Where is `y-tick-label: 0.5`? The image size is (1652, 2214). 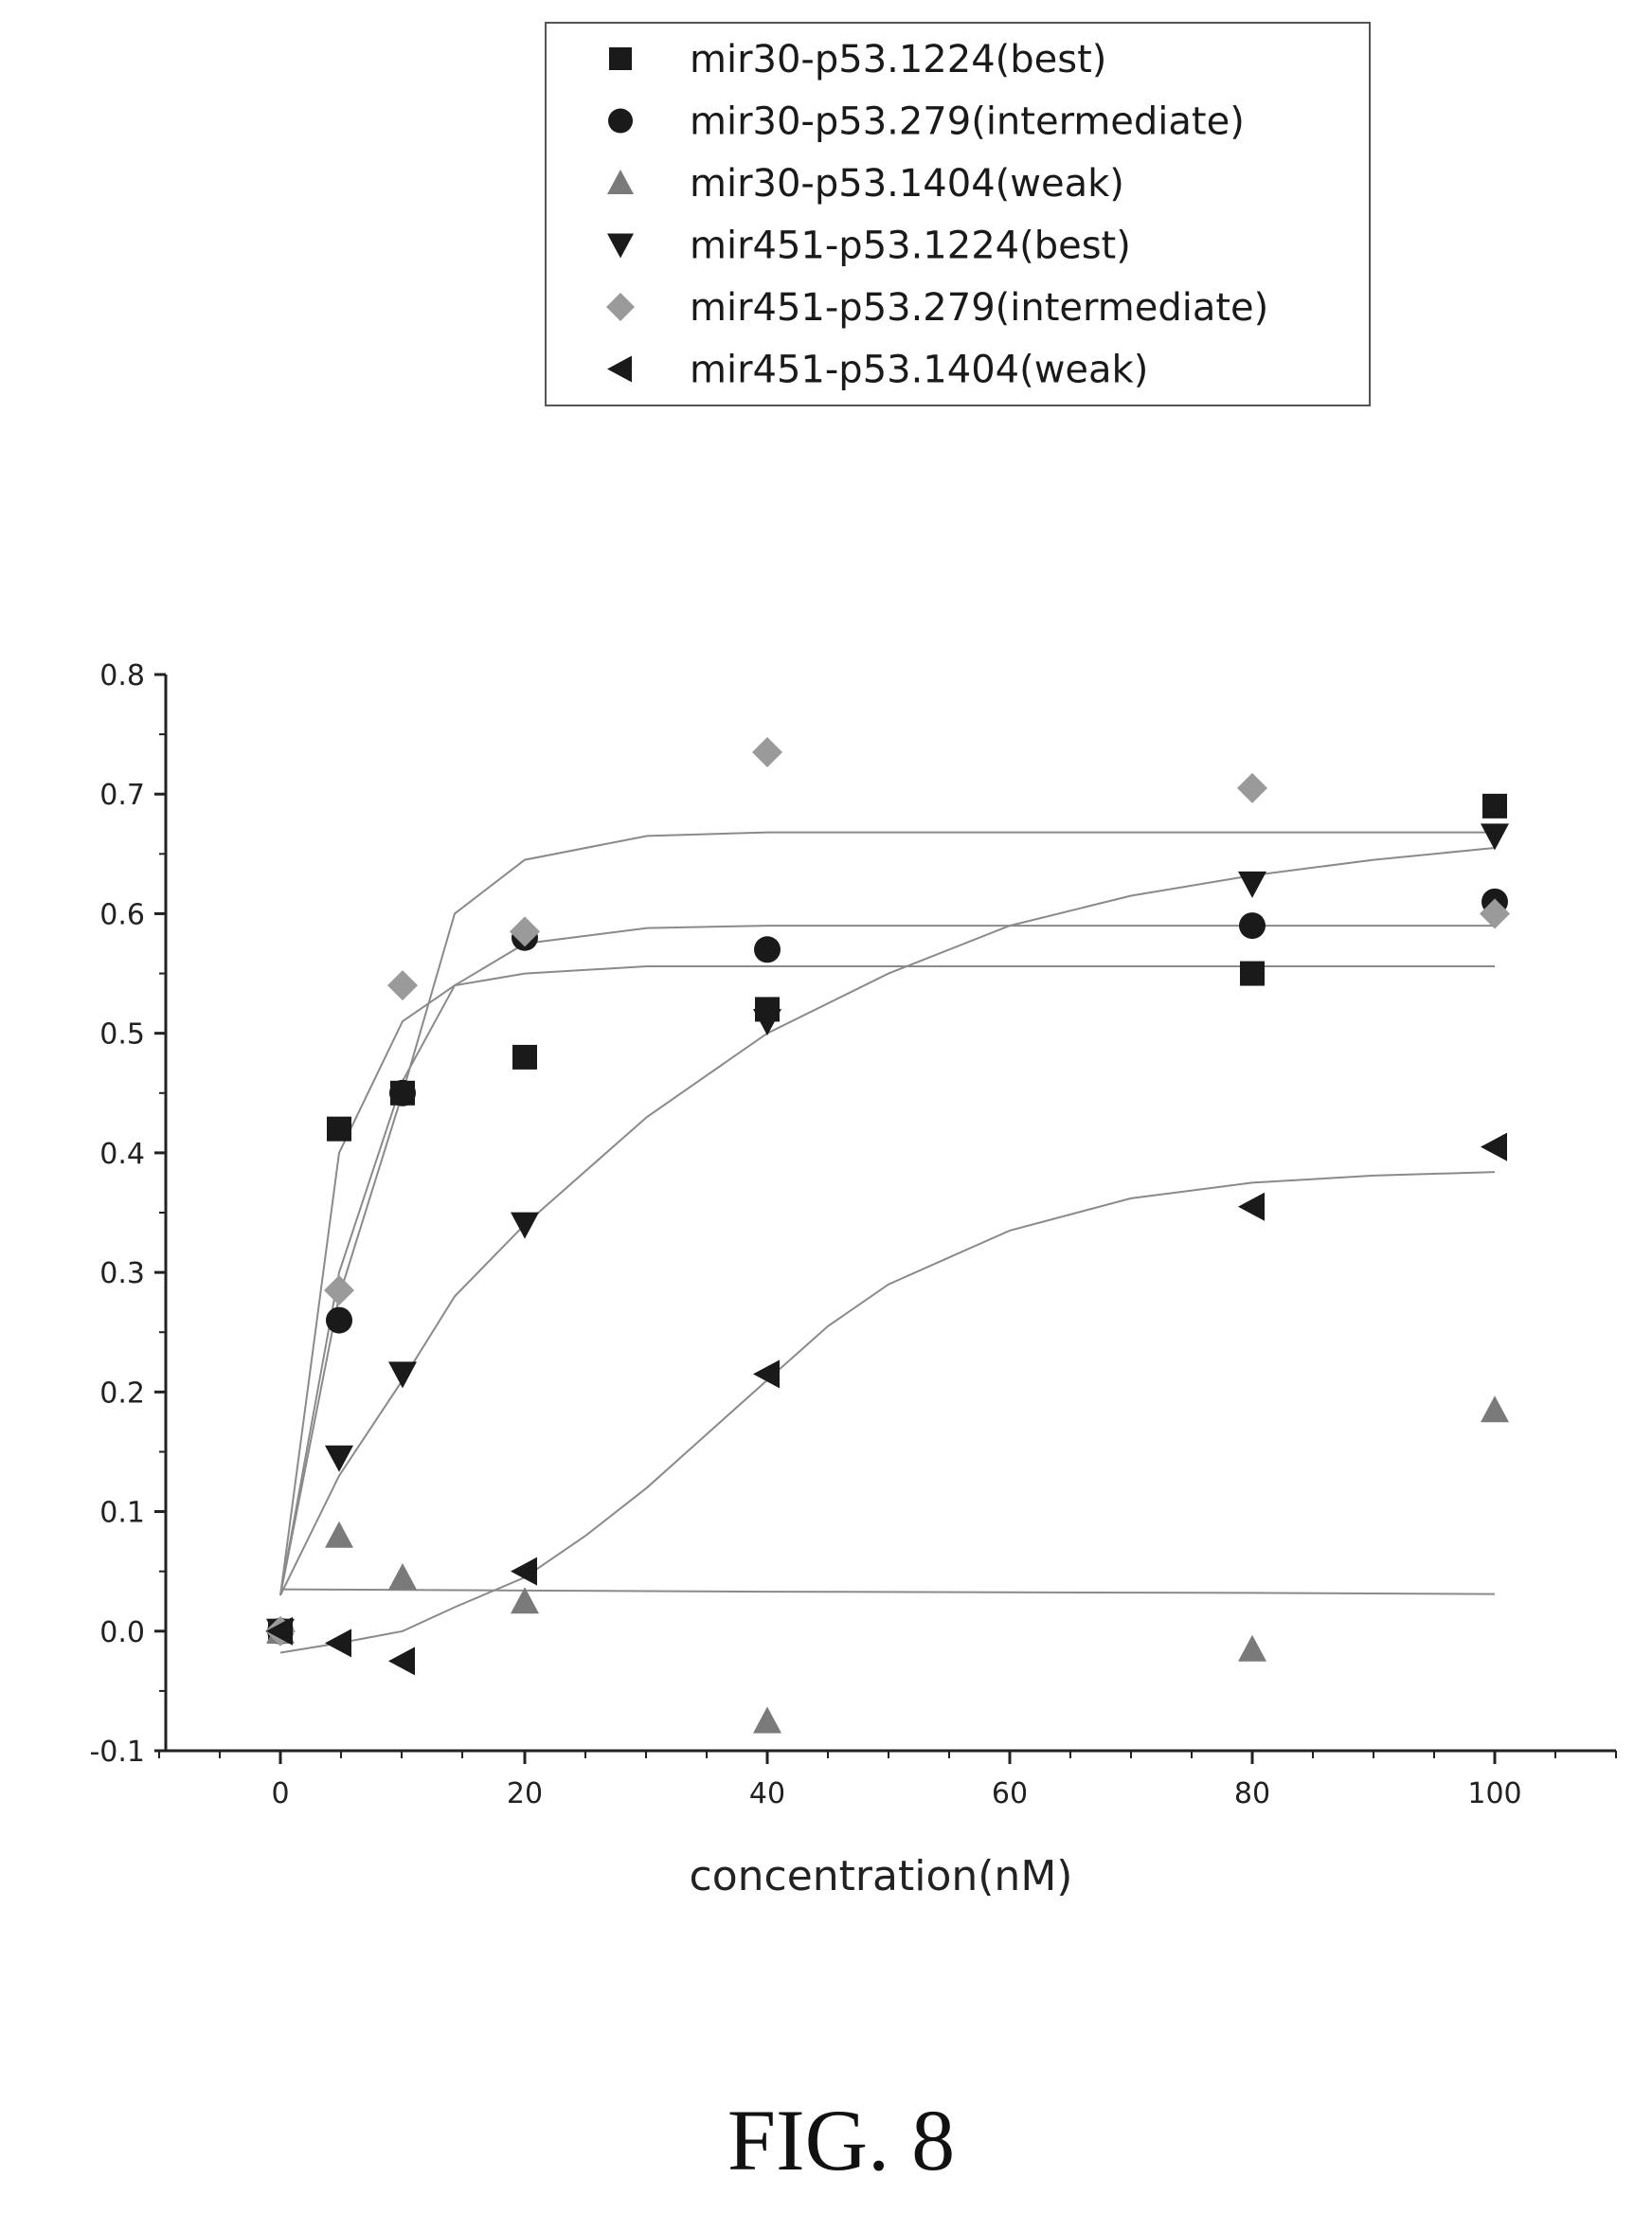 y-tick-label: 0.5 is located at coordinates (122, 1035).